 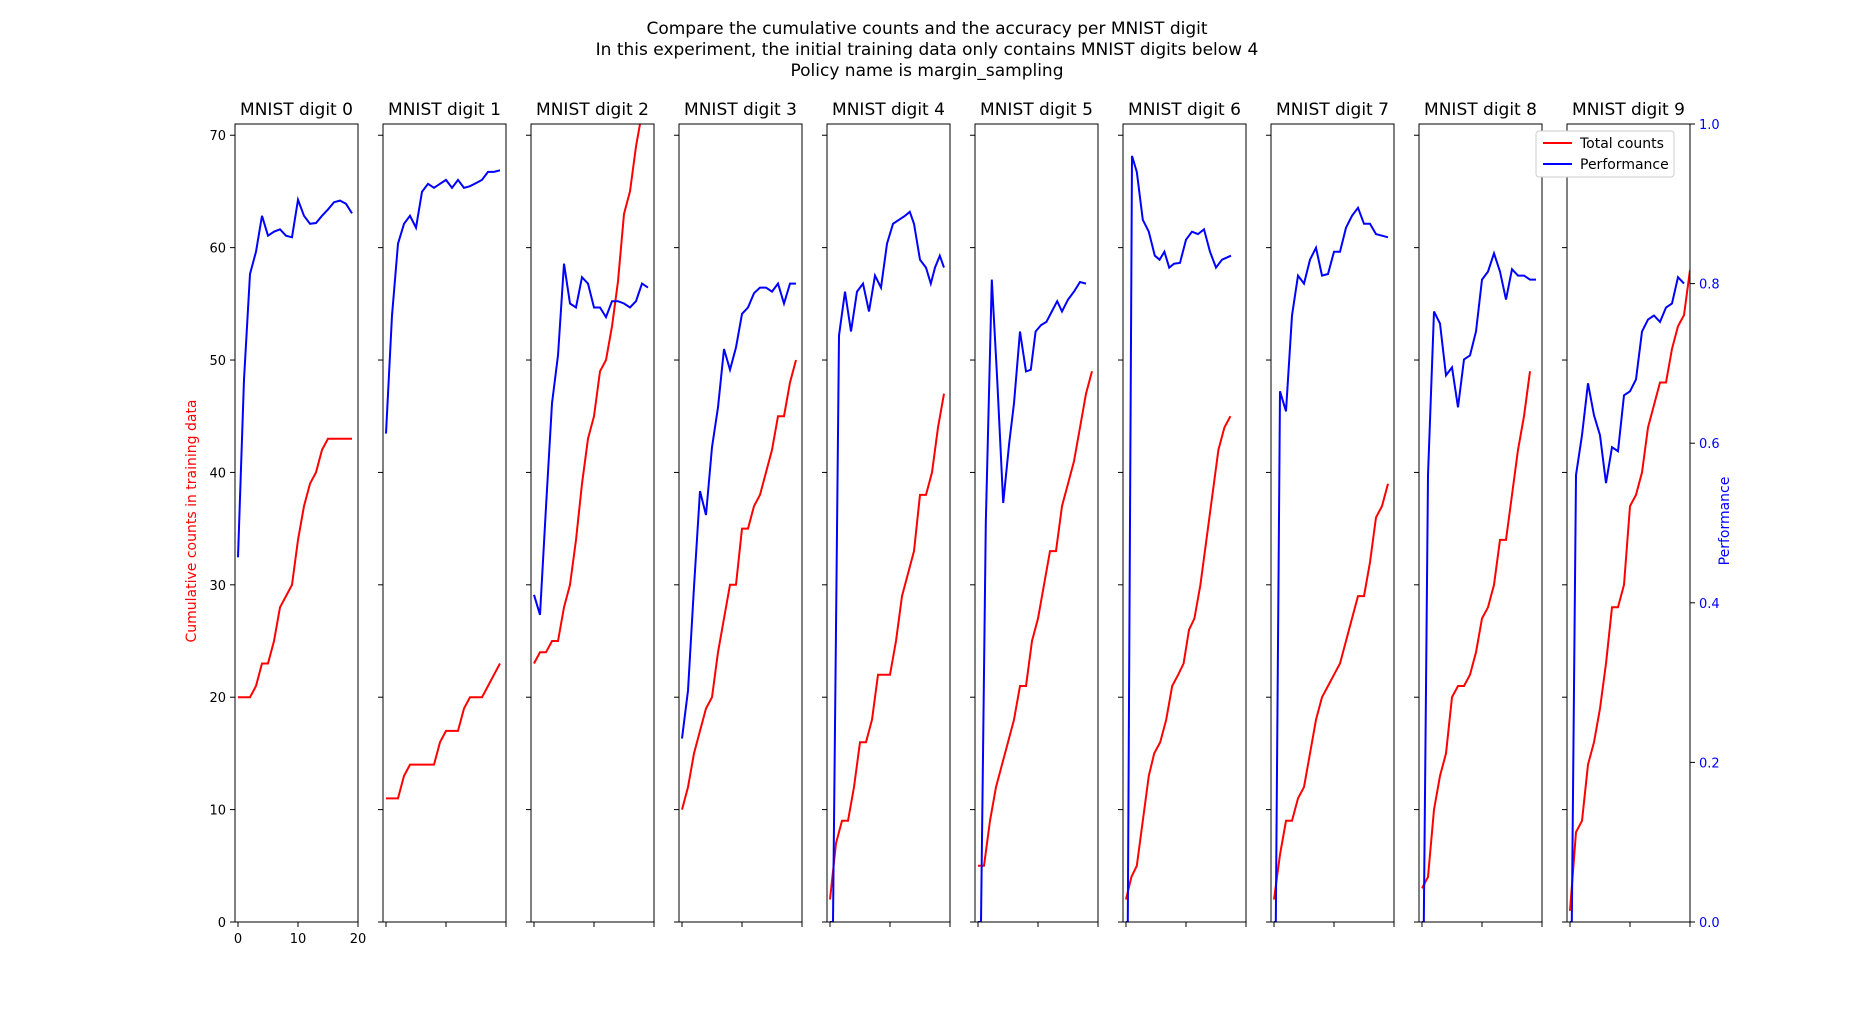 I want to click on figure-title-line-3: Policy name is margin_sampling, so click(x=927, y=71).